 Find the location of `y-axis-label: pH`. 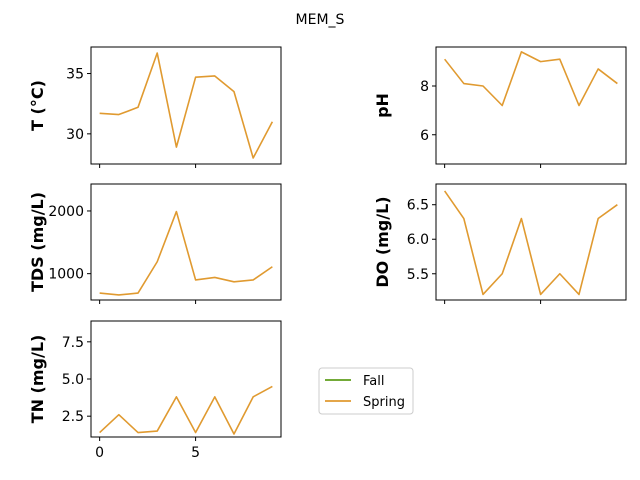

y-axis-label: pH is located at coordinates (382, 105).